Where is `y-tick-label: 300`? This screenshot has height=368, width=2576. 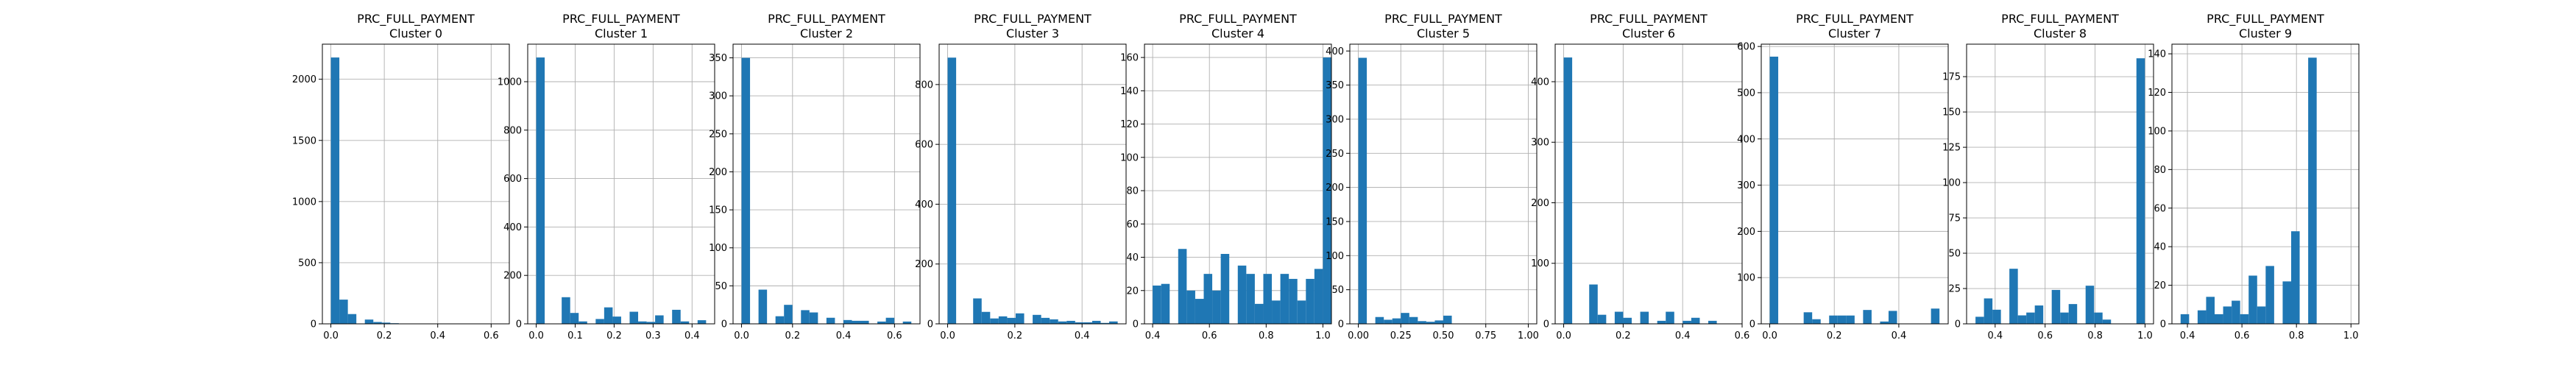
y-tick-label: 300 is located at coordinates (1746, 185).